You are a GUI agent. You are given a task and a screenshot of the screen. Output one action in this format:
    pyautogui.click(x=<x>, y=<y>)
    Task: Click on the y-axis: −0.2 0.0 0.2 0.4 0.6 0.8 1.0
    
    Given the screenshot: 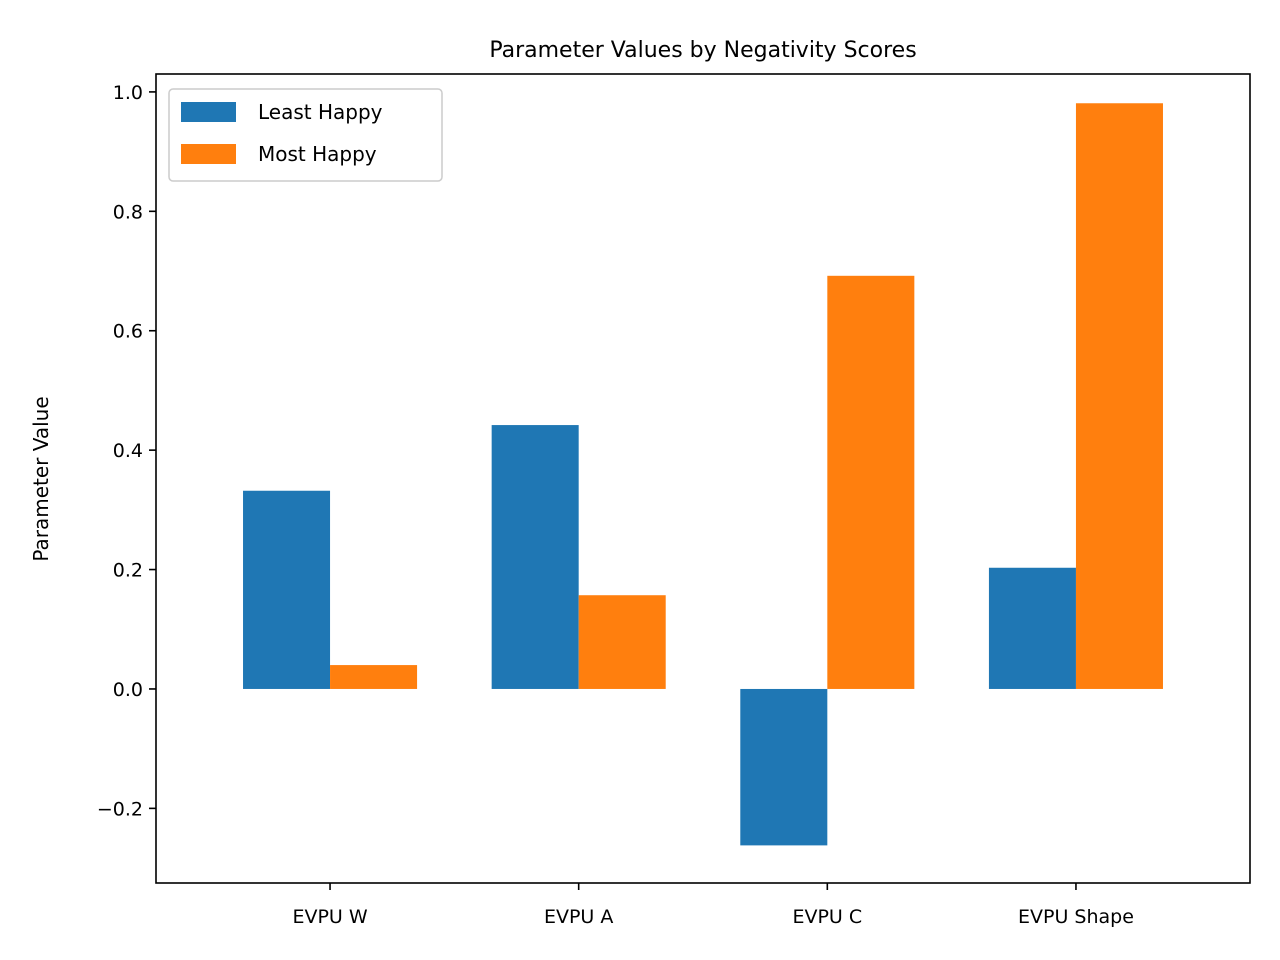 What is the action you would take?
    pyautogui.click(x=126, y=451)
    